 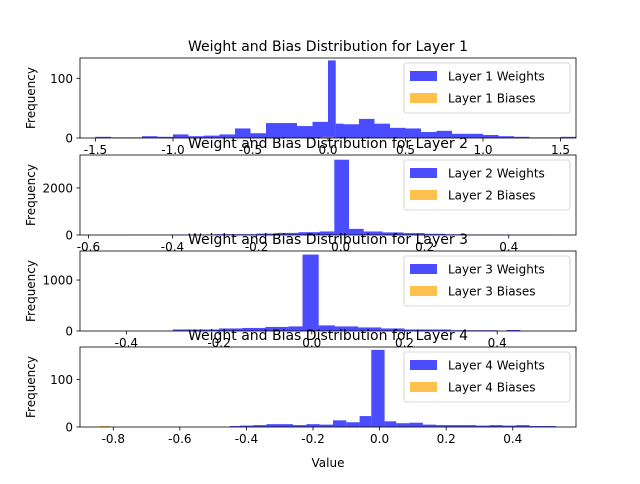 I want to click on legend-label-weights: Layer 1 Weights, so click(x=496, y=77).